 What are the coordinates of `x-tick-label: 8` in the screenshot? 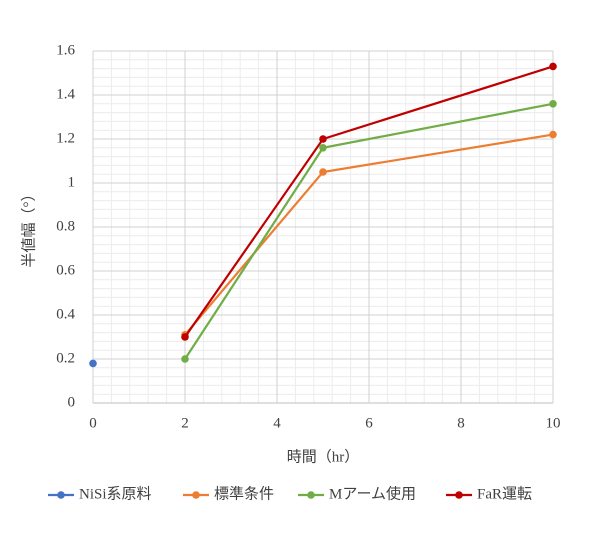 It's located at (461, 423).